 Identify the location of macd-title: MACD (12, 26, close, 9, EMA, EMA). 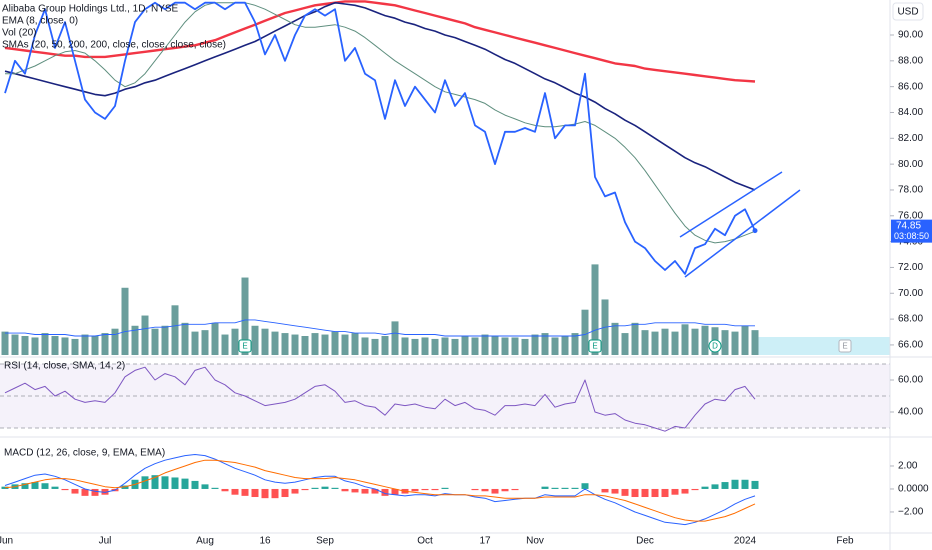
(84, 453).